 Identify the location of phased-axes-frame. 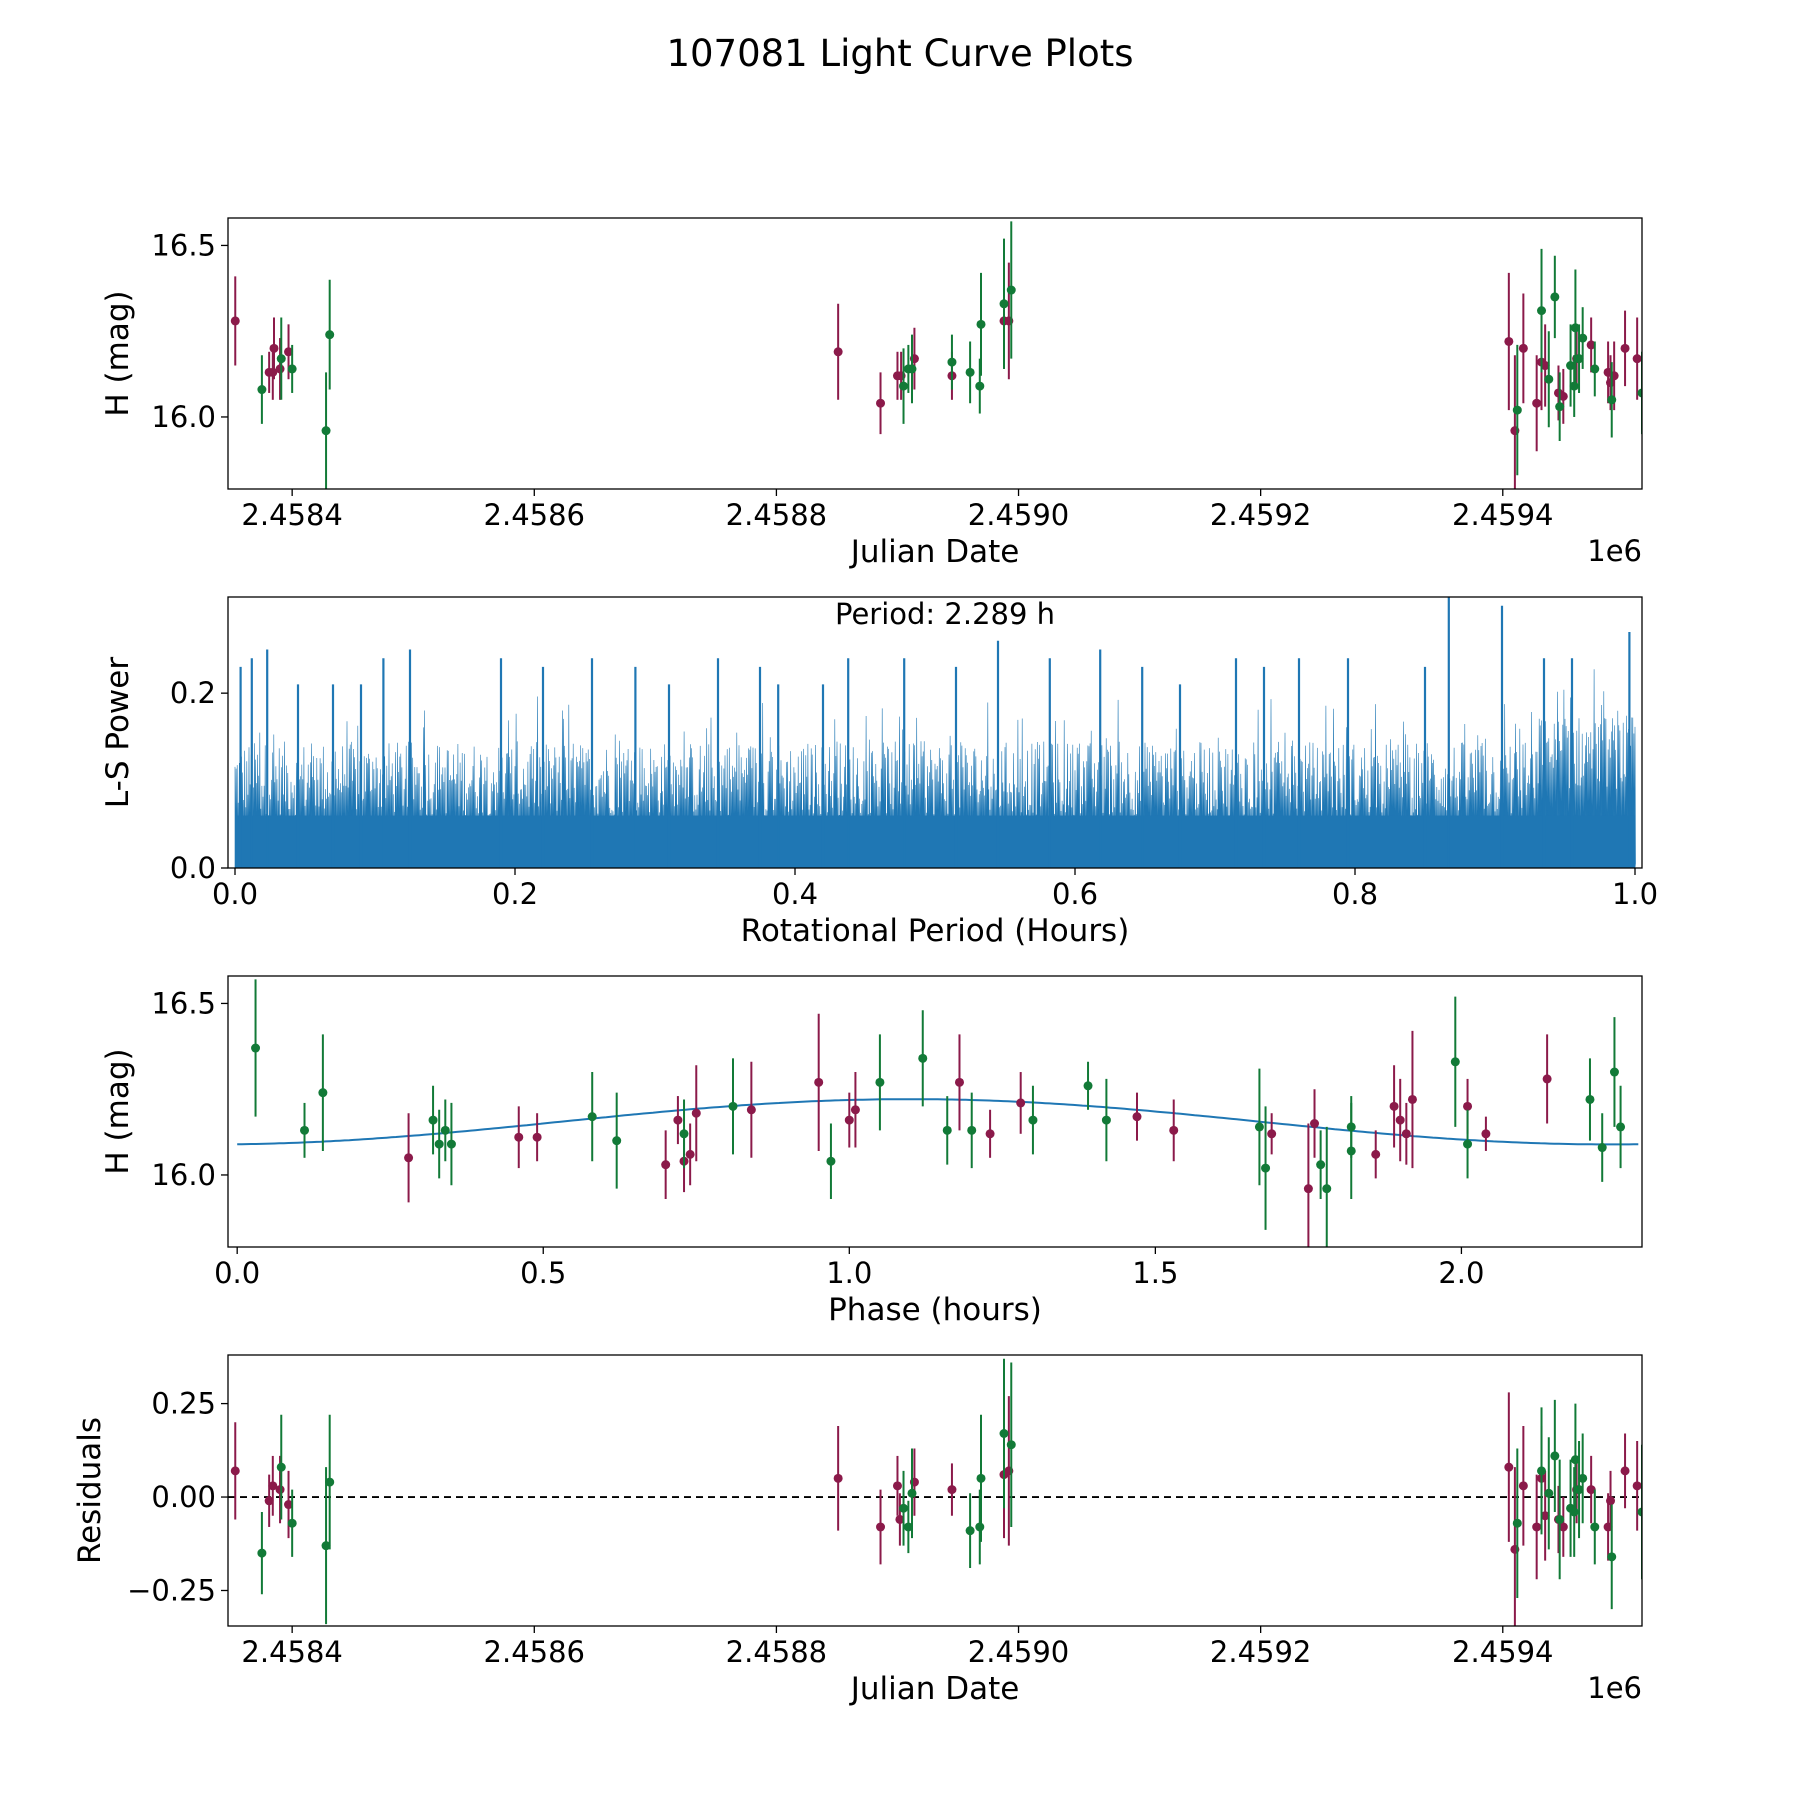
(935, 1111).